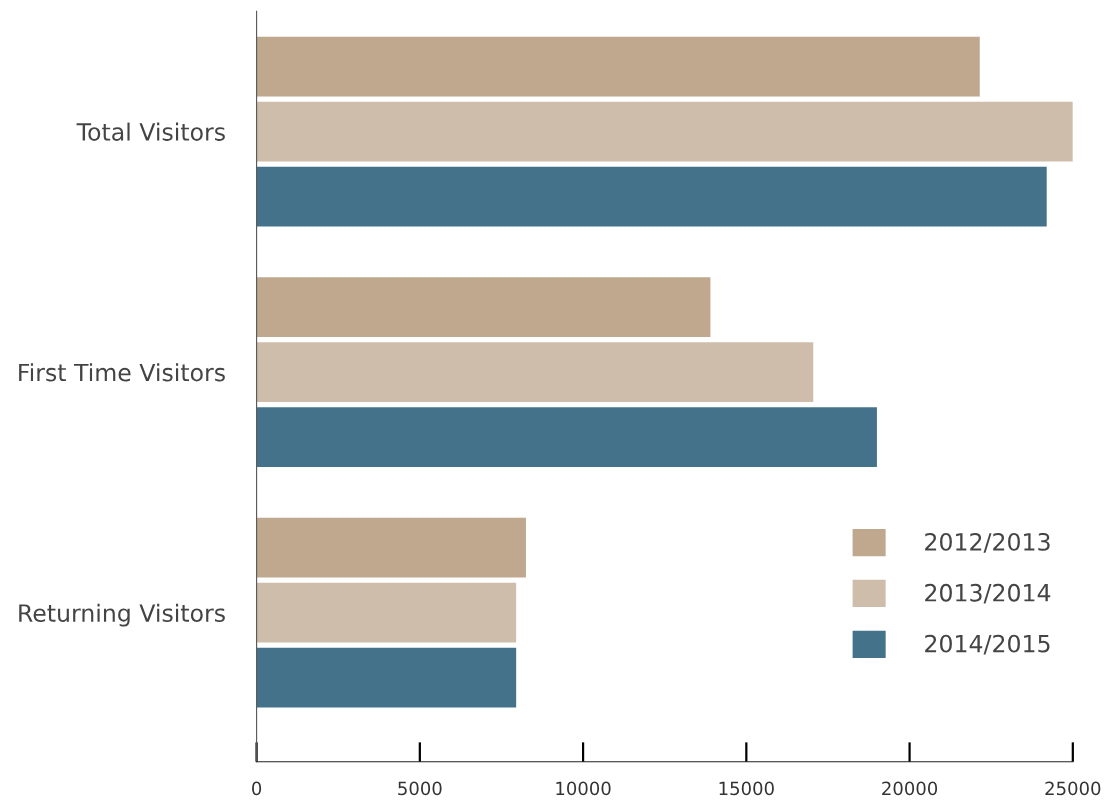  I want to click on y-tick-label: Total Visitors, so click(150, 131).